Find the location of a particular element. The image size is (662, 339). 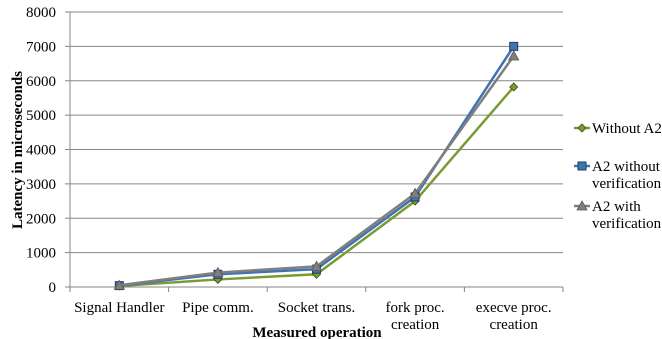

x-tick-label-line: Pipe comm. is located at coordinates (218, 308).